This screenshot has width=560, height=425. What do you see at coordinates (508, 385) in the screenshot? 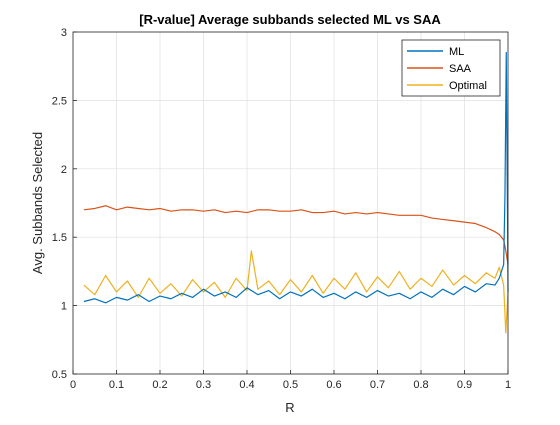
I see `x-tick-label: 1` at bounding box center [508, 385].